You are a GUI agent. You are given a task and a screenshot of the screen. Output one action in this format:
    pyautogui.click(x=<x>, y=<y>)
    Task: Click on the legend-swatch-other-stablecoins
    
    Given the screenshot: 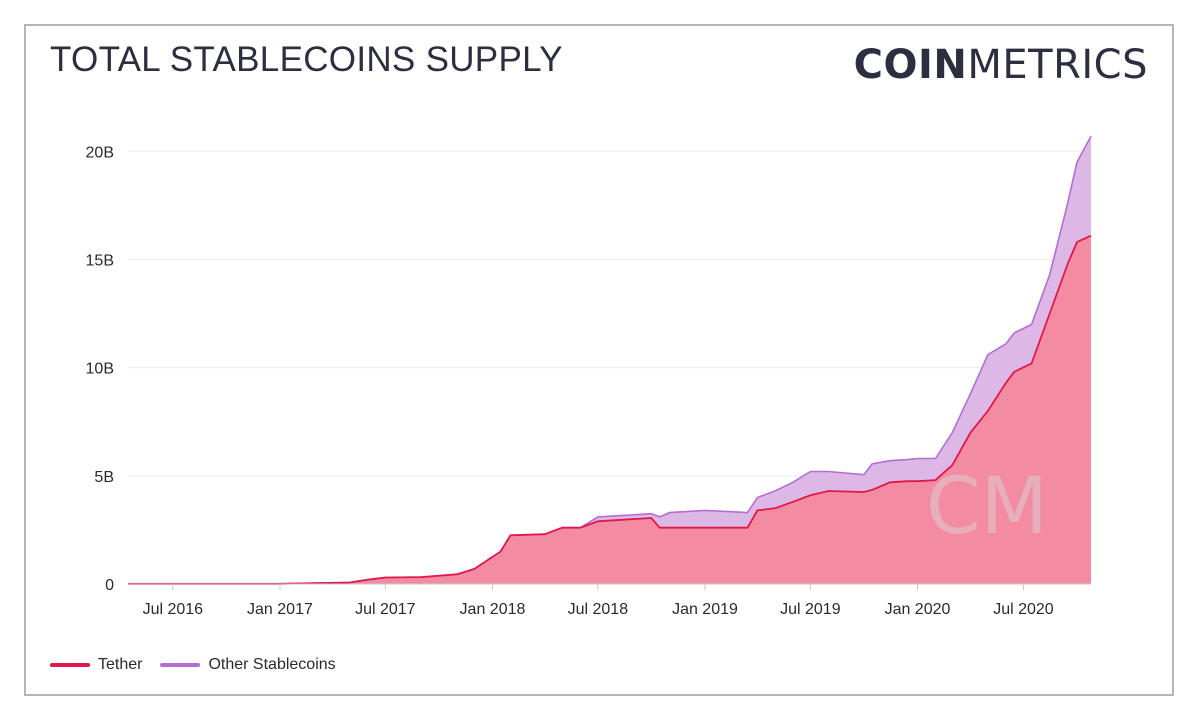 What is the action you would take?
    pyautogui.click(x=180, y=665)
    